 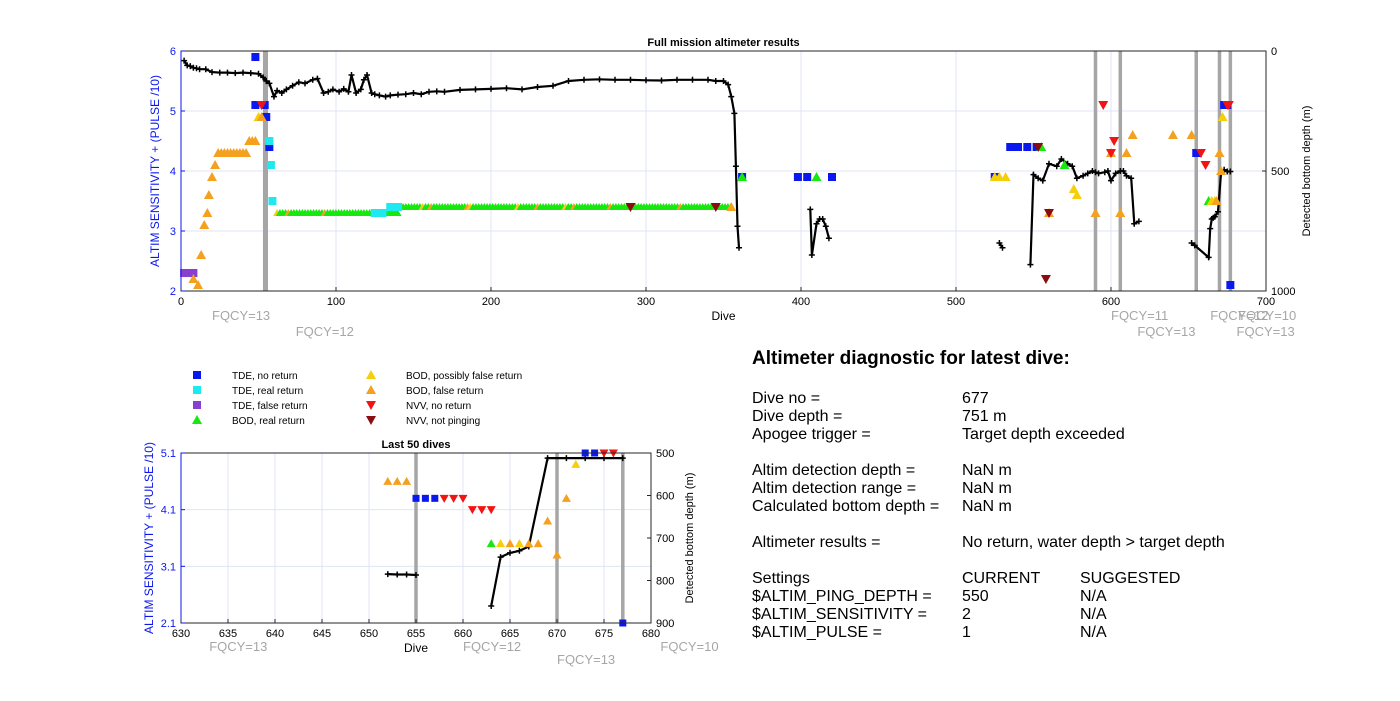 I want to click on x-tick-label: 655, so click(x=416, y=634).